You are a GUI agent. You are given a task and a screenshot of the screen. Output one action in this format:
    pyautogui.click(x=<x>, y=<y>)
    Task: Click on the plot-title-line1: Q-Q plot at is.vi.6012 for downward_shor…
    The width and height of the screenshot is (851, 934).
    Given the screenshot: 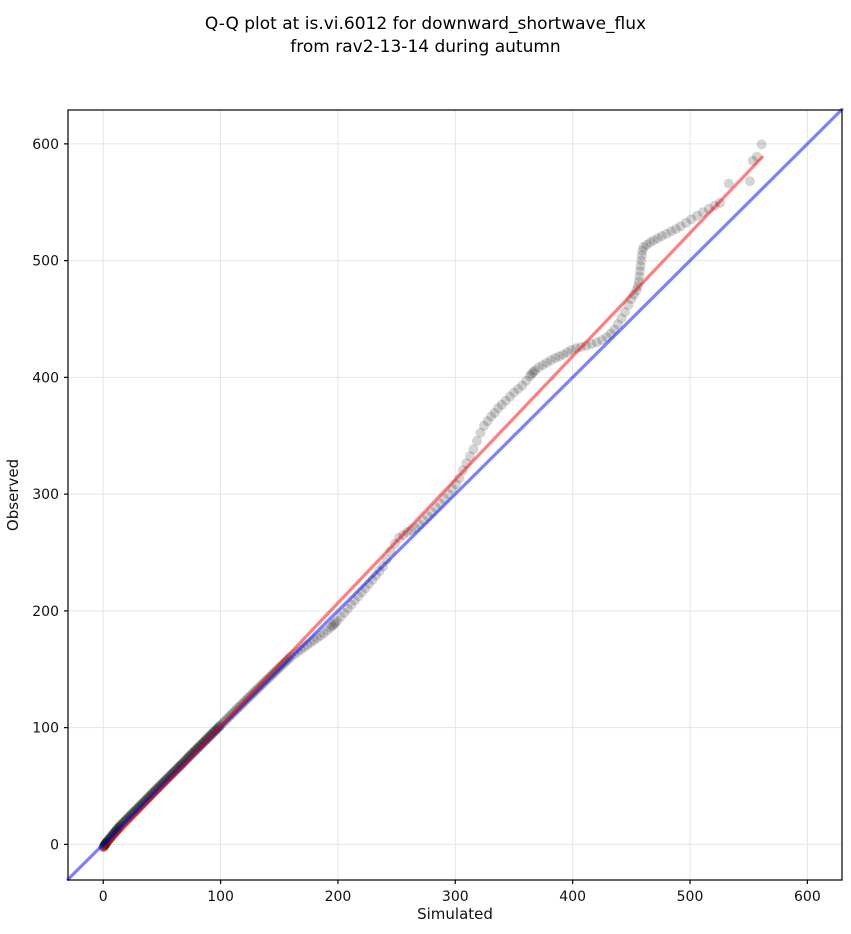 What is the action you would take?
    pyautogui.click(x=425, y=24)
    